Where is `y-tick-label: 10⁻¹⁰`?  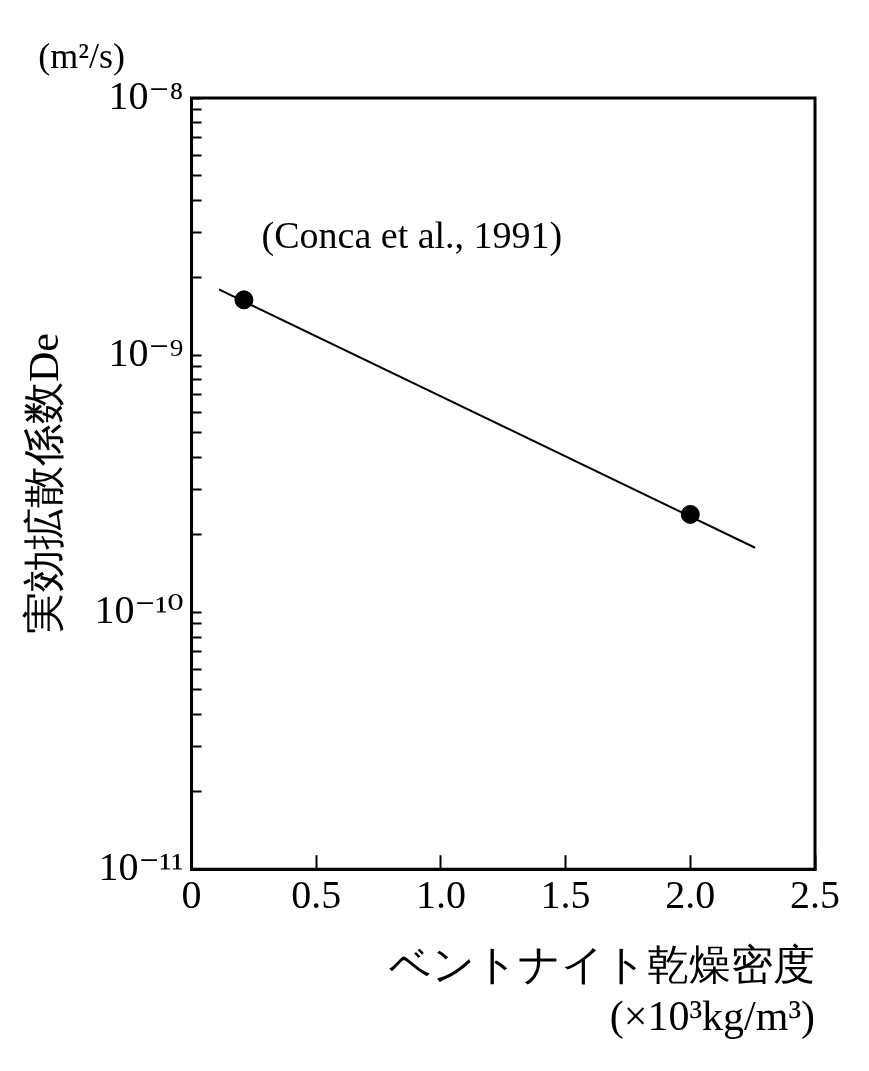 y-tick-label: 10⁻¹⁰ is located at coordinates (139, 609).